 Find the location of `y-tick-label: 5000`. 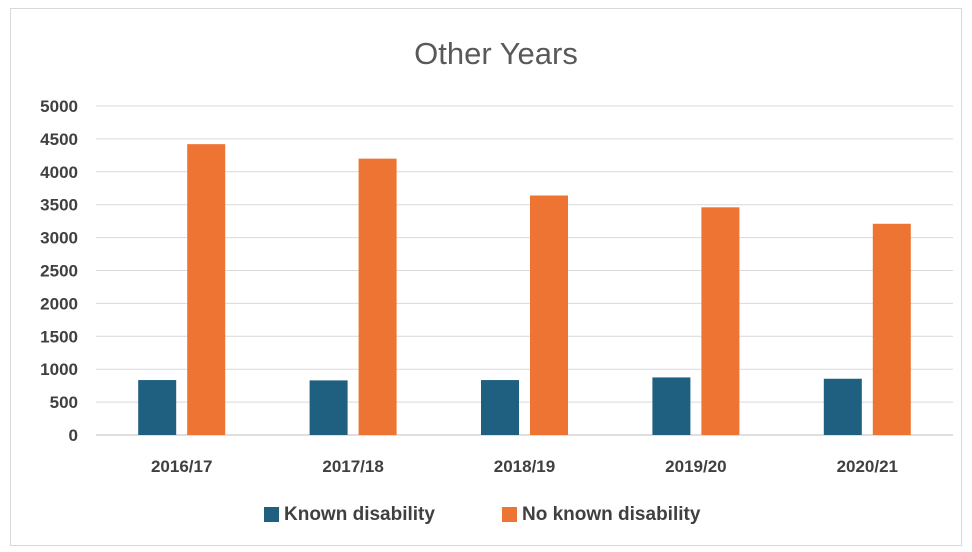

y-tick-label: 5000 is located at coordinates (59, 106).